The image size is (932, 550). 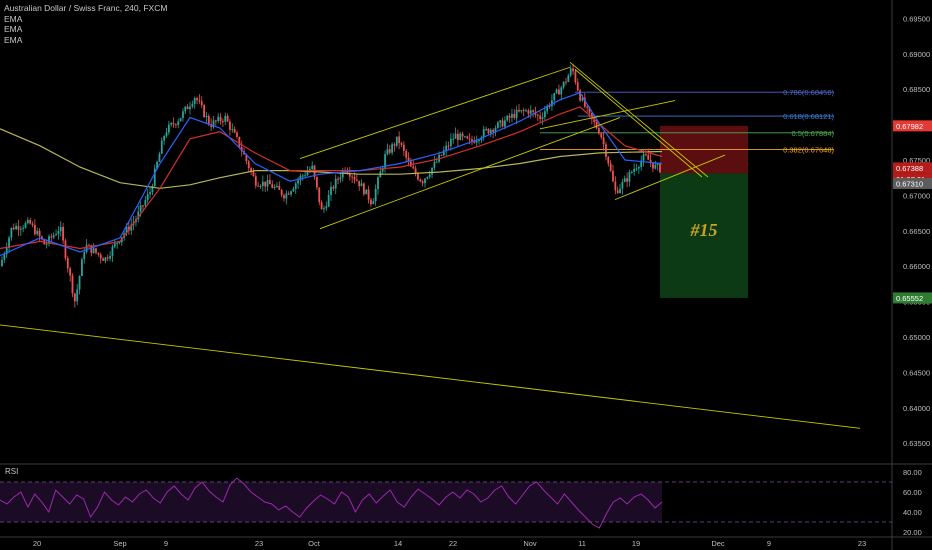 What do you see at coordinates (912, 512) in the screenshot?
I see `rsi-tick-label: 40.00` at bounding box center [912, 512].